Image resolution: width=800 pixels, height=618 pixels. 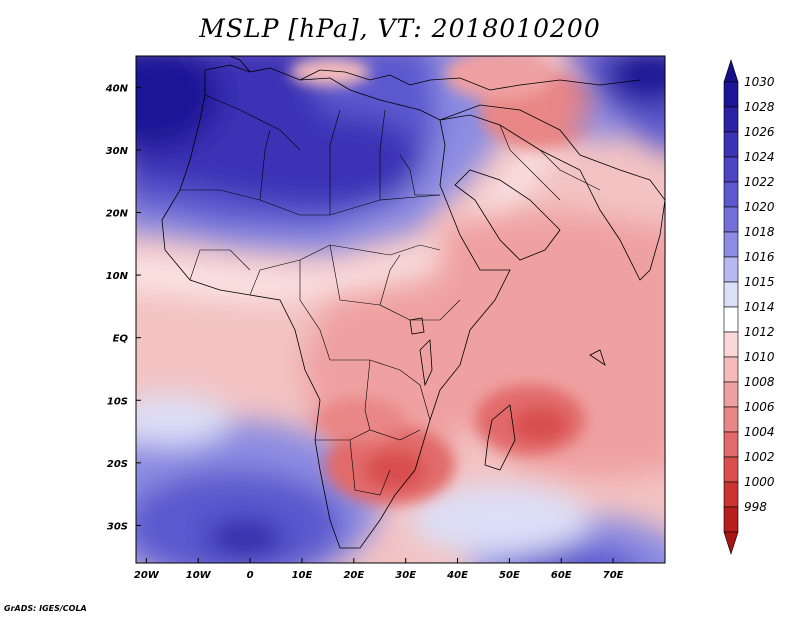 What do you see at coordinates (759, 332) in the screenshot?
I see `colorbar-label: 1012` at bounding box center [759, 332].